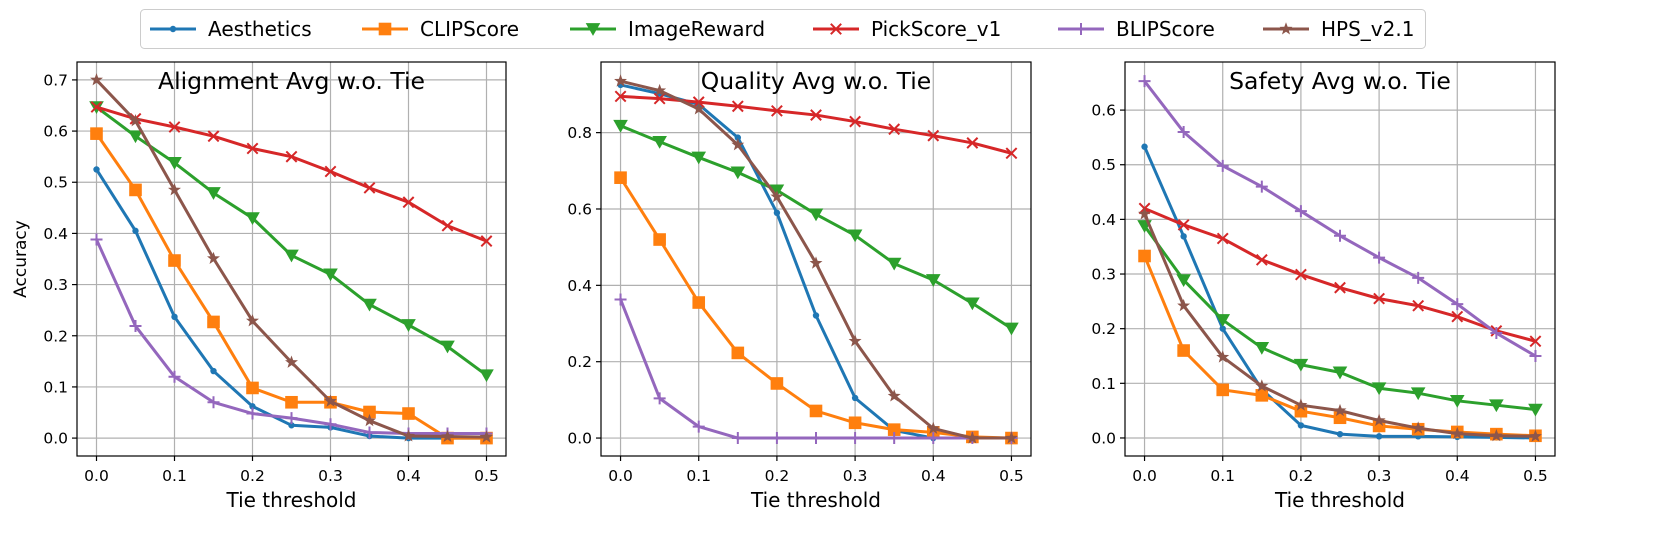 This screenshot has height=556, width=1661. I want to click on x-tick-label: 0.0, so click(620, 476).